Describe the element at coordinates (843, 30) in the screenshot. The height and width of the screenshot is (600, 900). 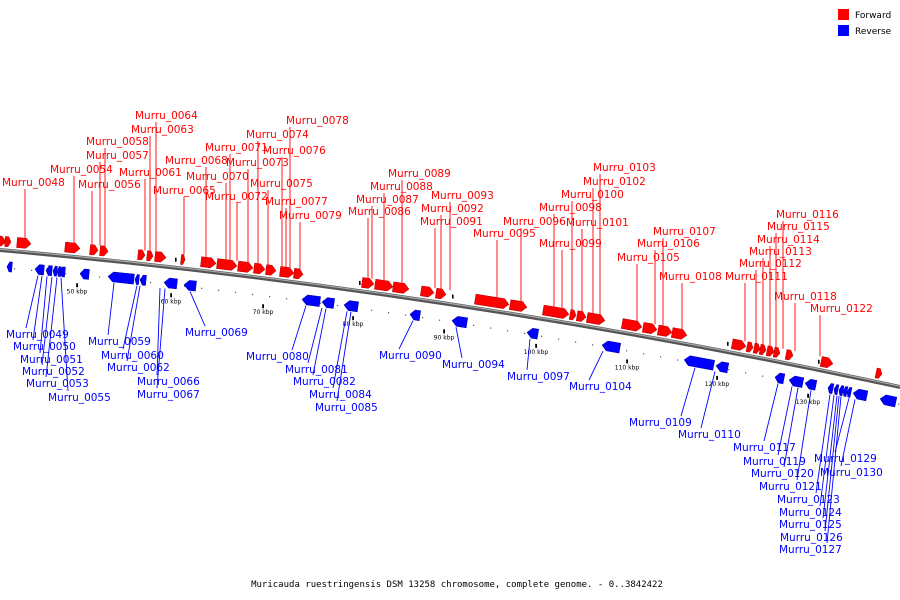
I see `legend-reverse-swatch` at that location.